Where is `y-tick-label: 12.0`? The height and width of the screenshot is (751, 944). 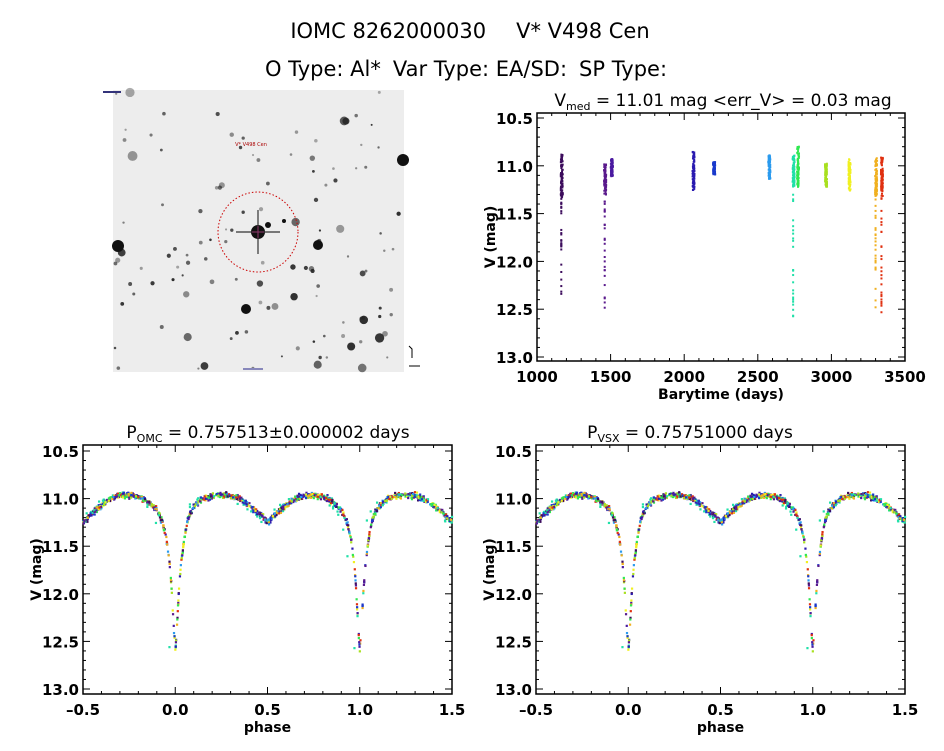 y-tick-label: 12.0 is located at coordinates (514, 262).